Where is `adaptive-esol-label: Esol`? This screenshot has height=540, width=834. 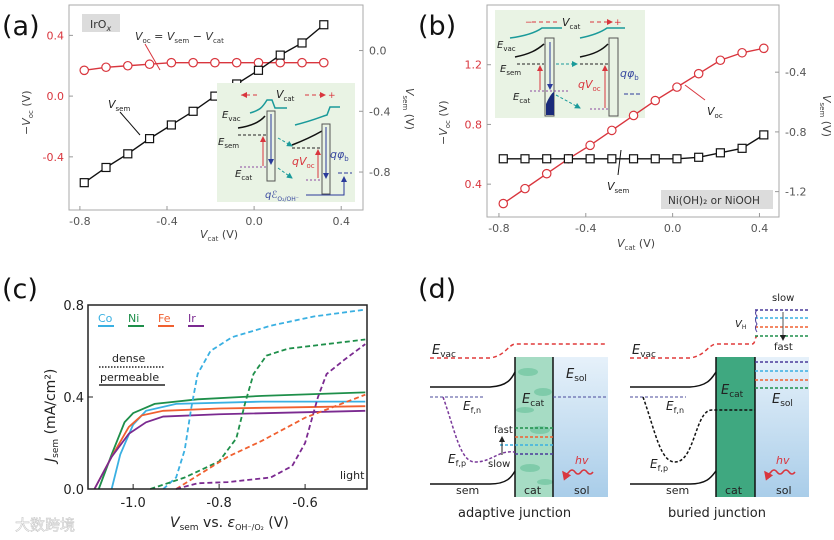 adaptive-esol-label: Esol is located at coordinates (576, 375).